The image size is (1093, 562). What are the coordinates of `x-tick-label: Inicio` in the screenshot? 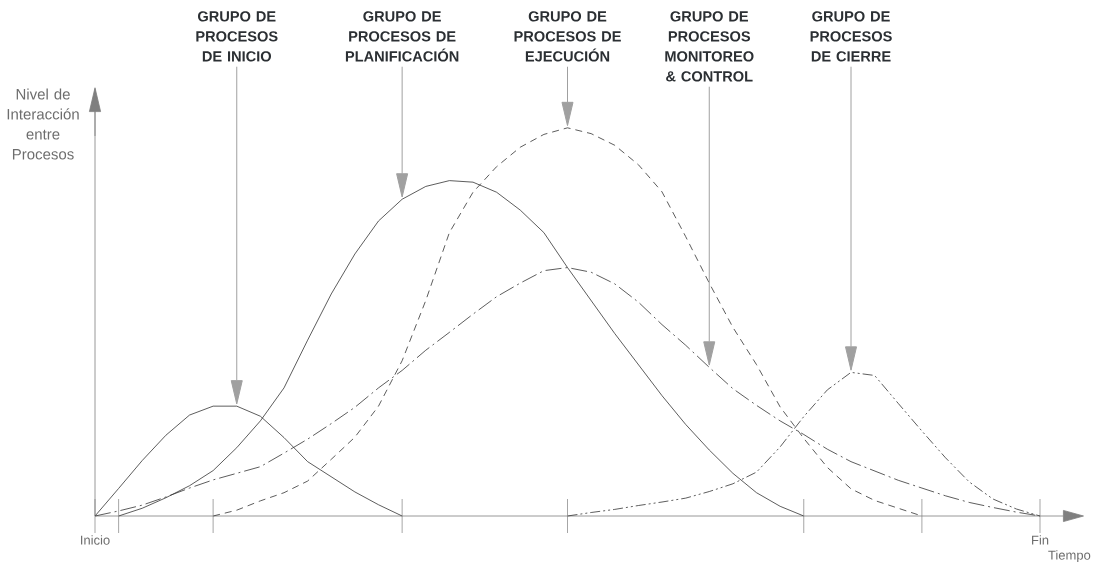 It's located at (95, 540).